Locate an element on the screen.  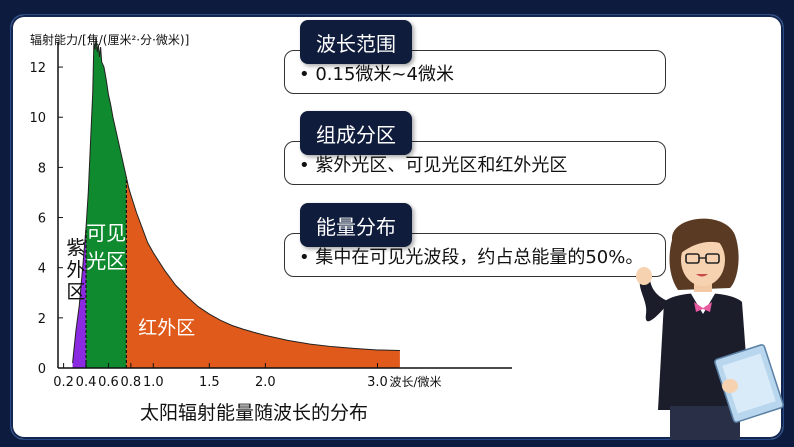
x-tick-label: 1.5 is located at coordinates (209, 382).